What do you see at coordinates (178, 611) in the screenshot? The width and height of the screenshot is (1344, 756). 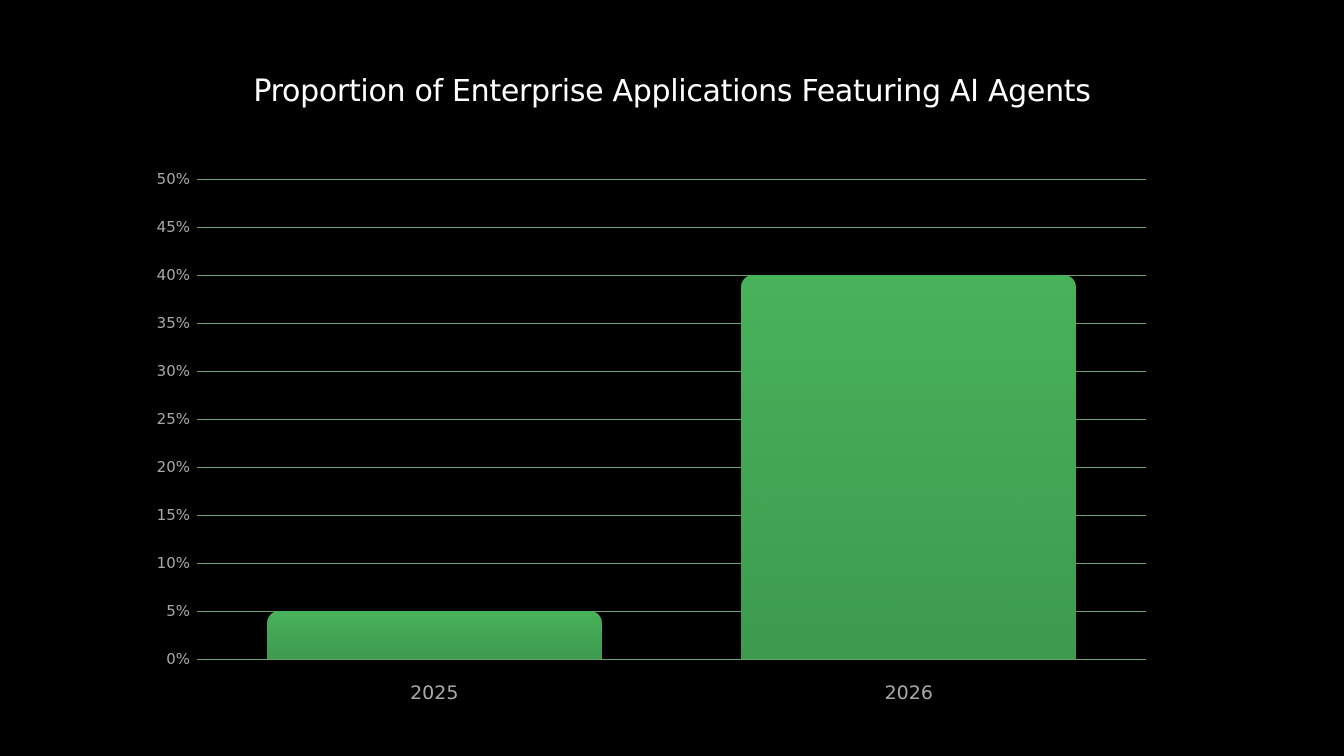 I see `y-tick-label: 5%` at bounding box center [178, 611].